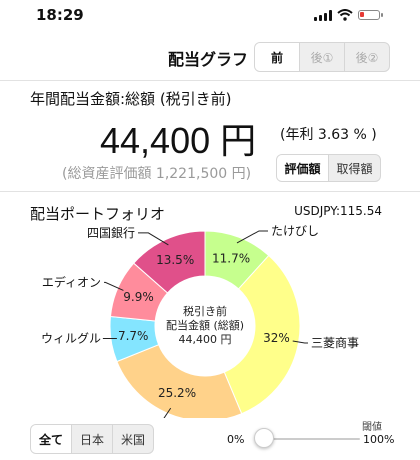  Describe the element at coordinates (302, 168) in the screenshot. I see `basis-tab-valuation: 評価額` at that location.